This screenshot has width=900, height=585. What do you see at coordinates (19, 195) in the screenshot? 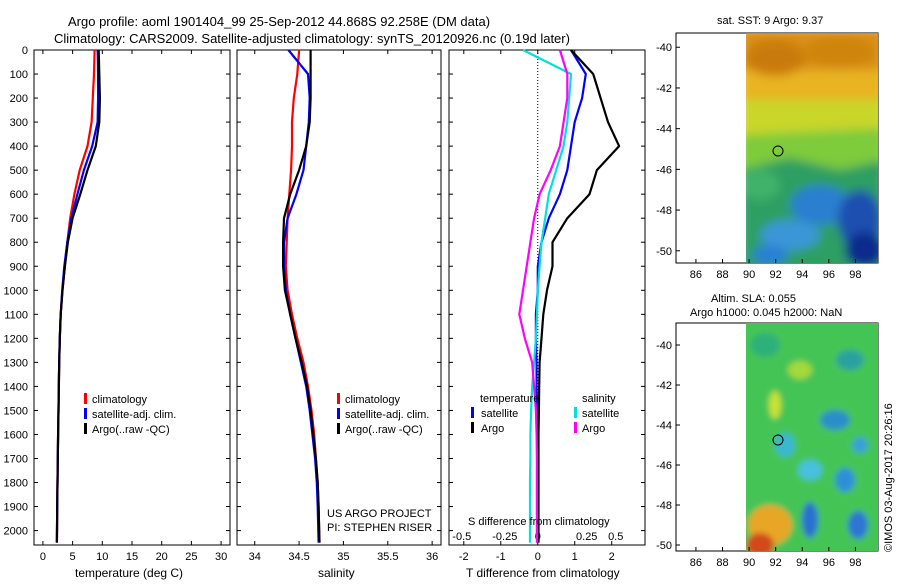
I see `depth-tick-label: 600` at bounding box center [19, 195].